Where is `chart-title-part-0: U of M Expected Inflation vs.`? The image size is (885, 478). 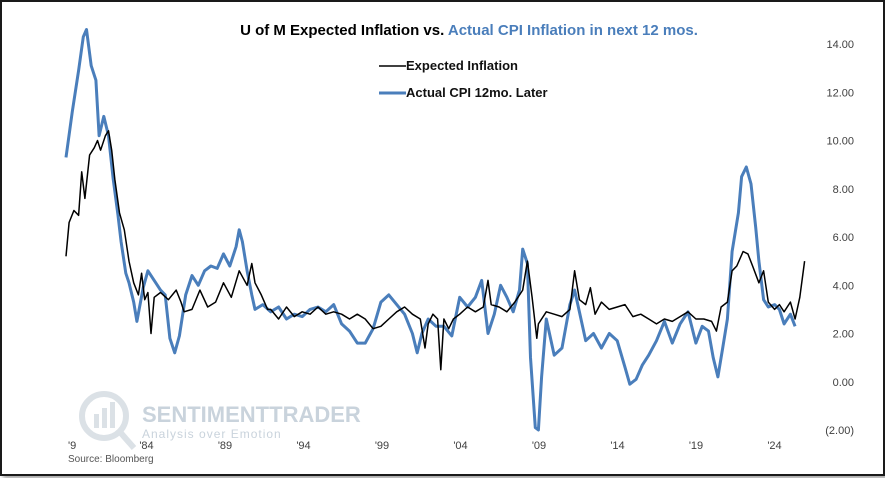 chart-title-part-0: U of M Expected Inflation vs. is located at coordinates (344, 30).